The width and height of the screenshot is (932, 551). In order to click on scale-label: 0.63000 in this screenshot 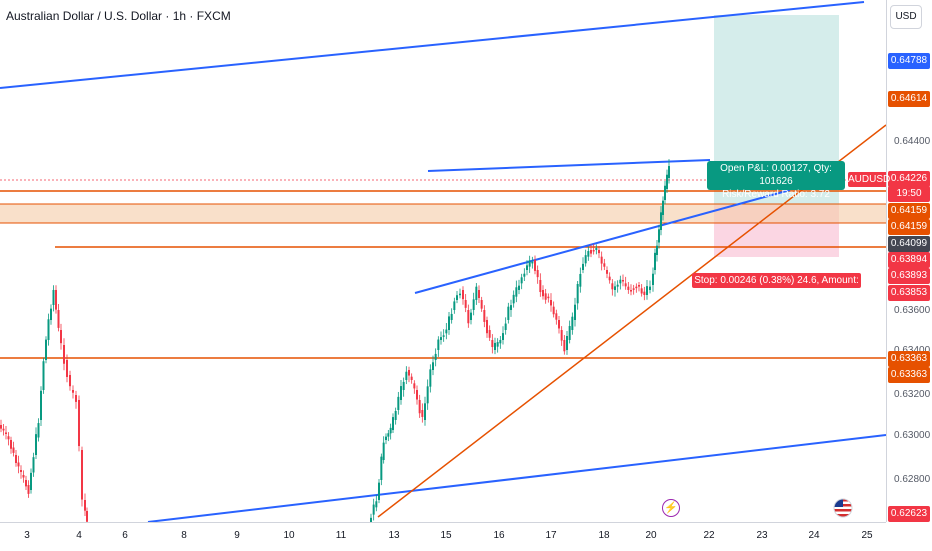, I will do `click(912, 435)`.